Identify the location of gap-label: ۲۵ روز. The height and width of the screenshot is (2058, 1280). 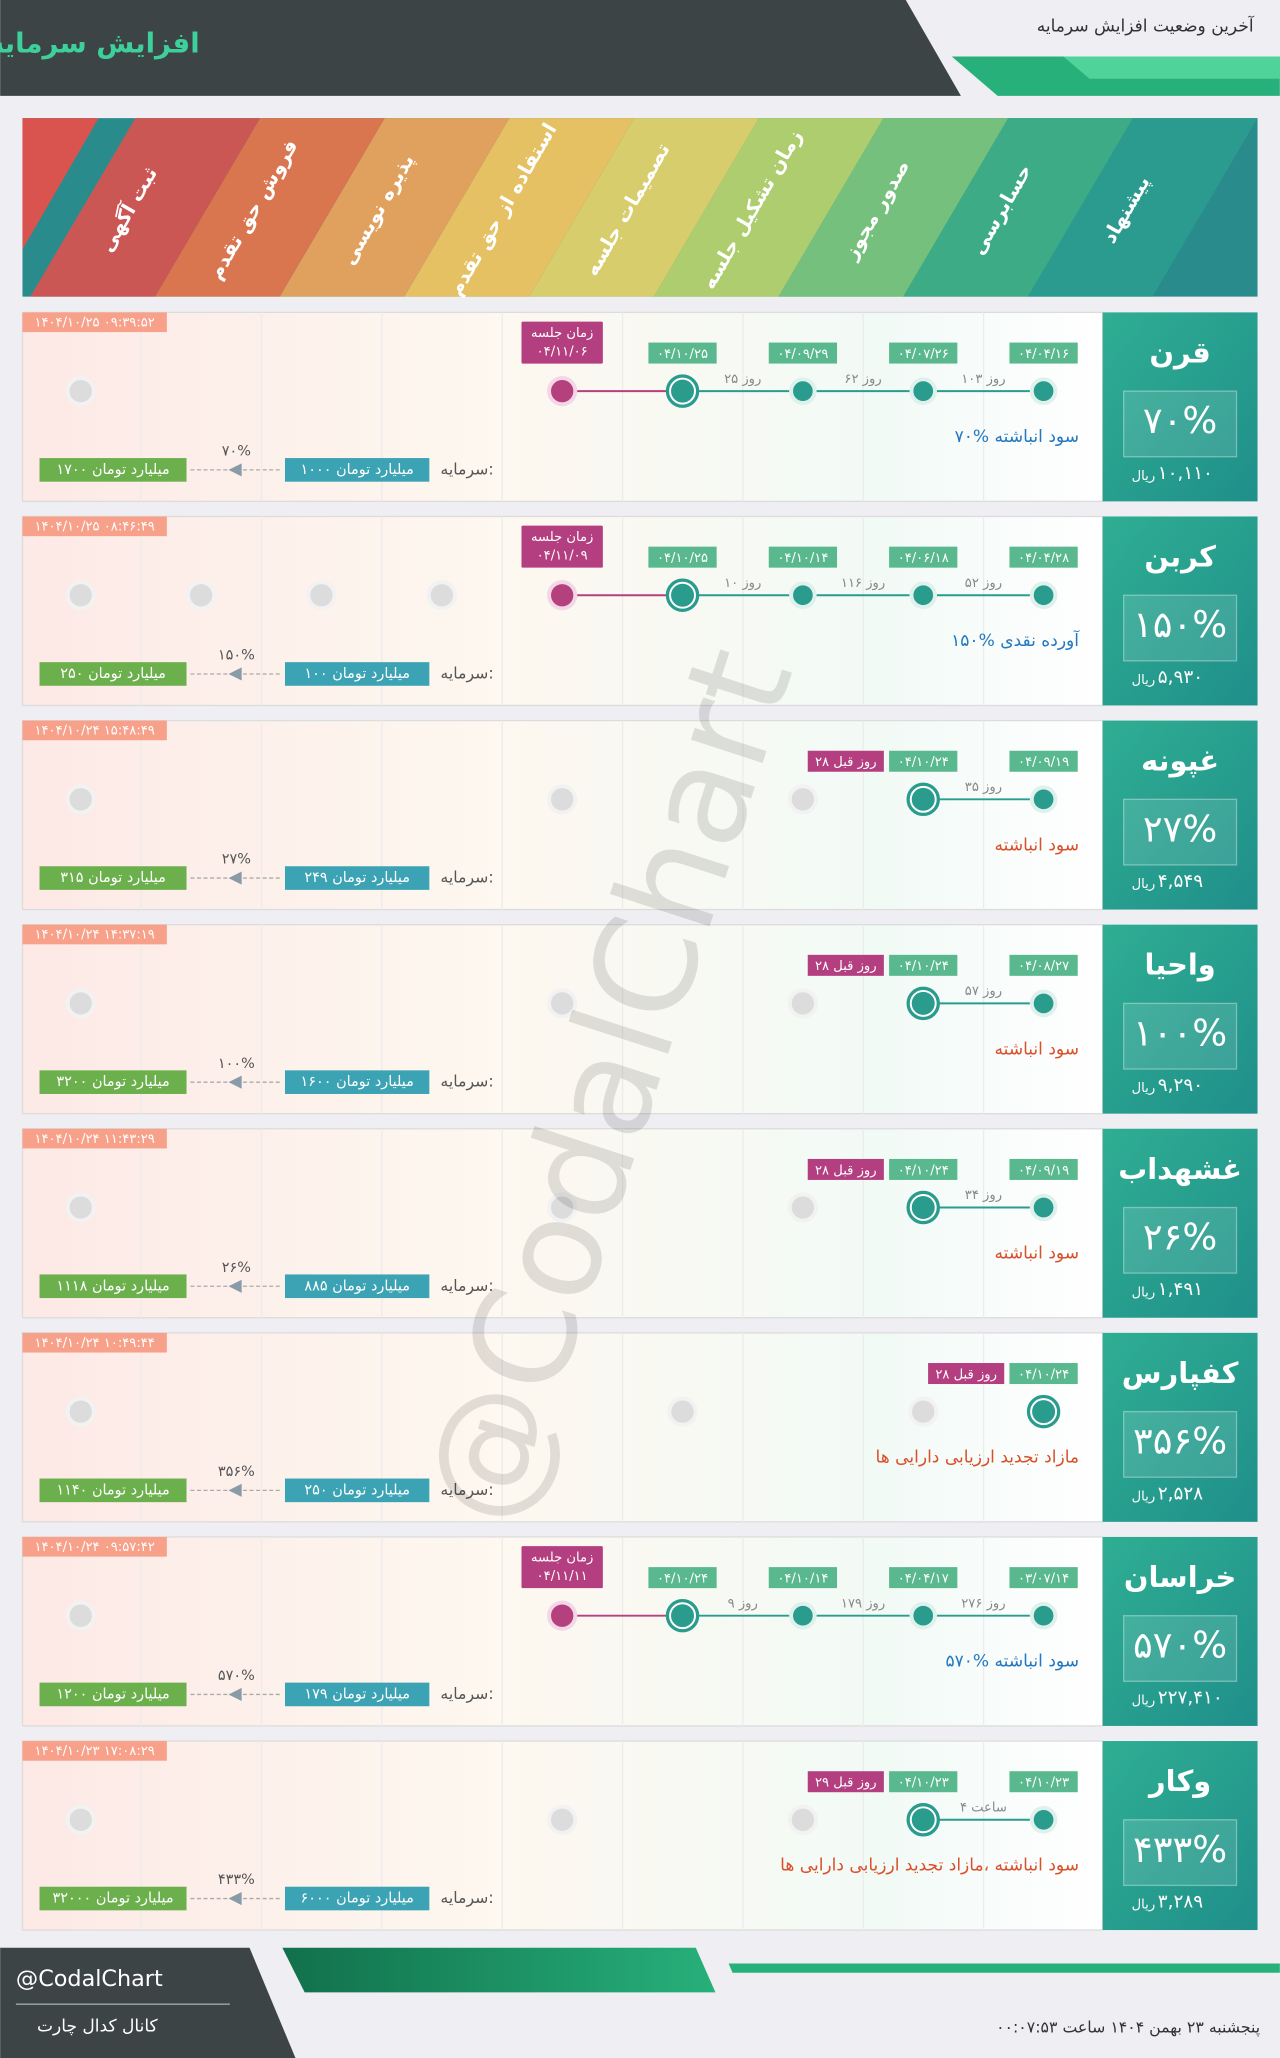
(742, 379).